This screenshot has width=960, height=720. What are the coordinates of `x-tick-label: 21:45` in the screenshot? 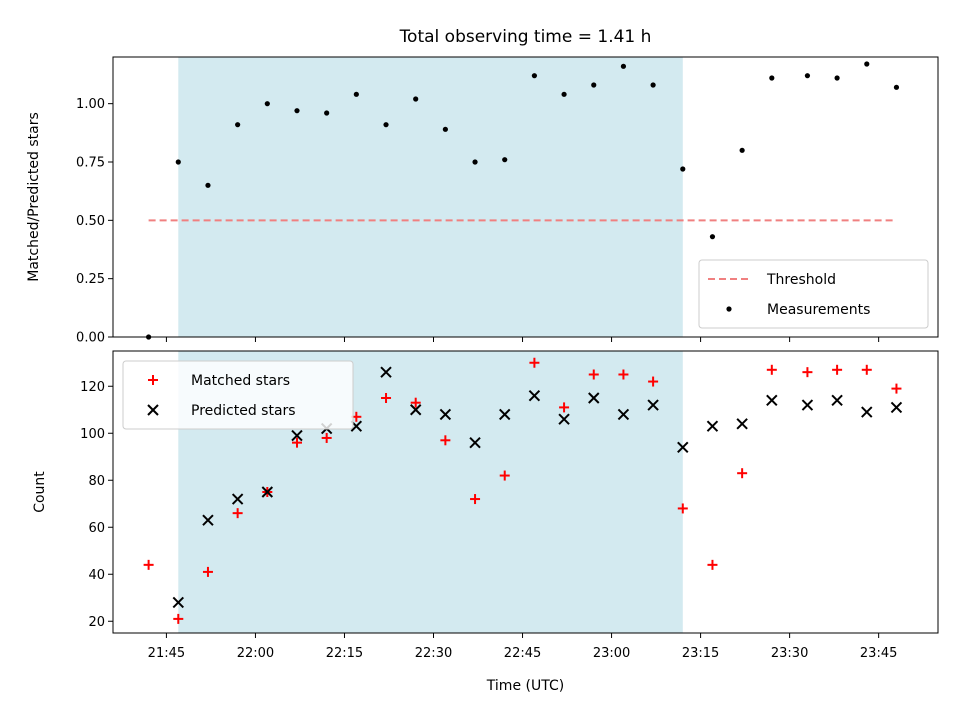 It's located at (166, 653).